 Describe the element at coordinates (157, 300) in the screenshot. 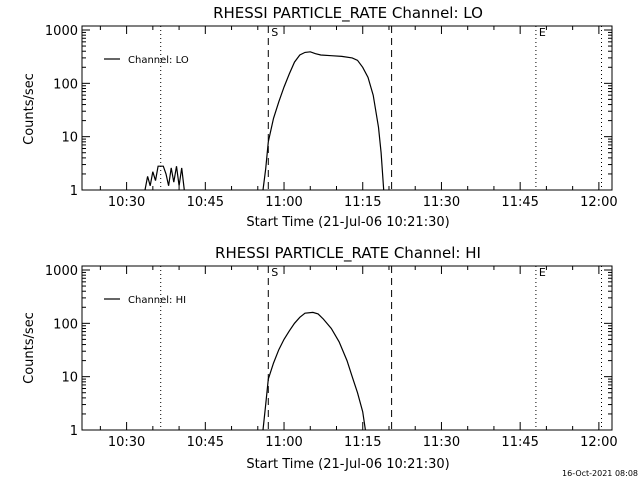

I see `legend-label: Channel: HI` at that location.